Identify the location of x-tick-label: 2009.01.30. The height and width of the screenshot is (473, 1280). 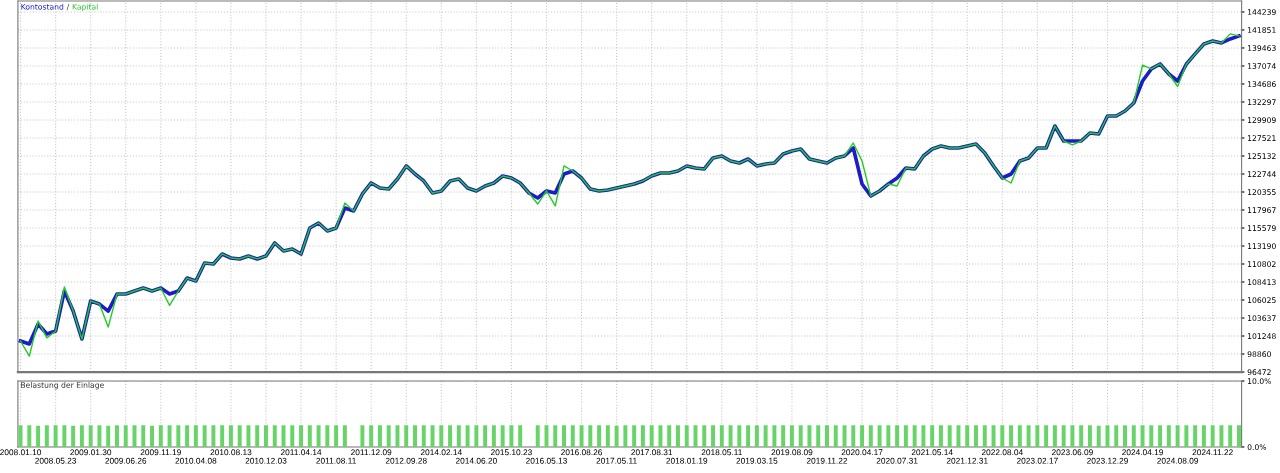
(91, 452).